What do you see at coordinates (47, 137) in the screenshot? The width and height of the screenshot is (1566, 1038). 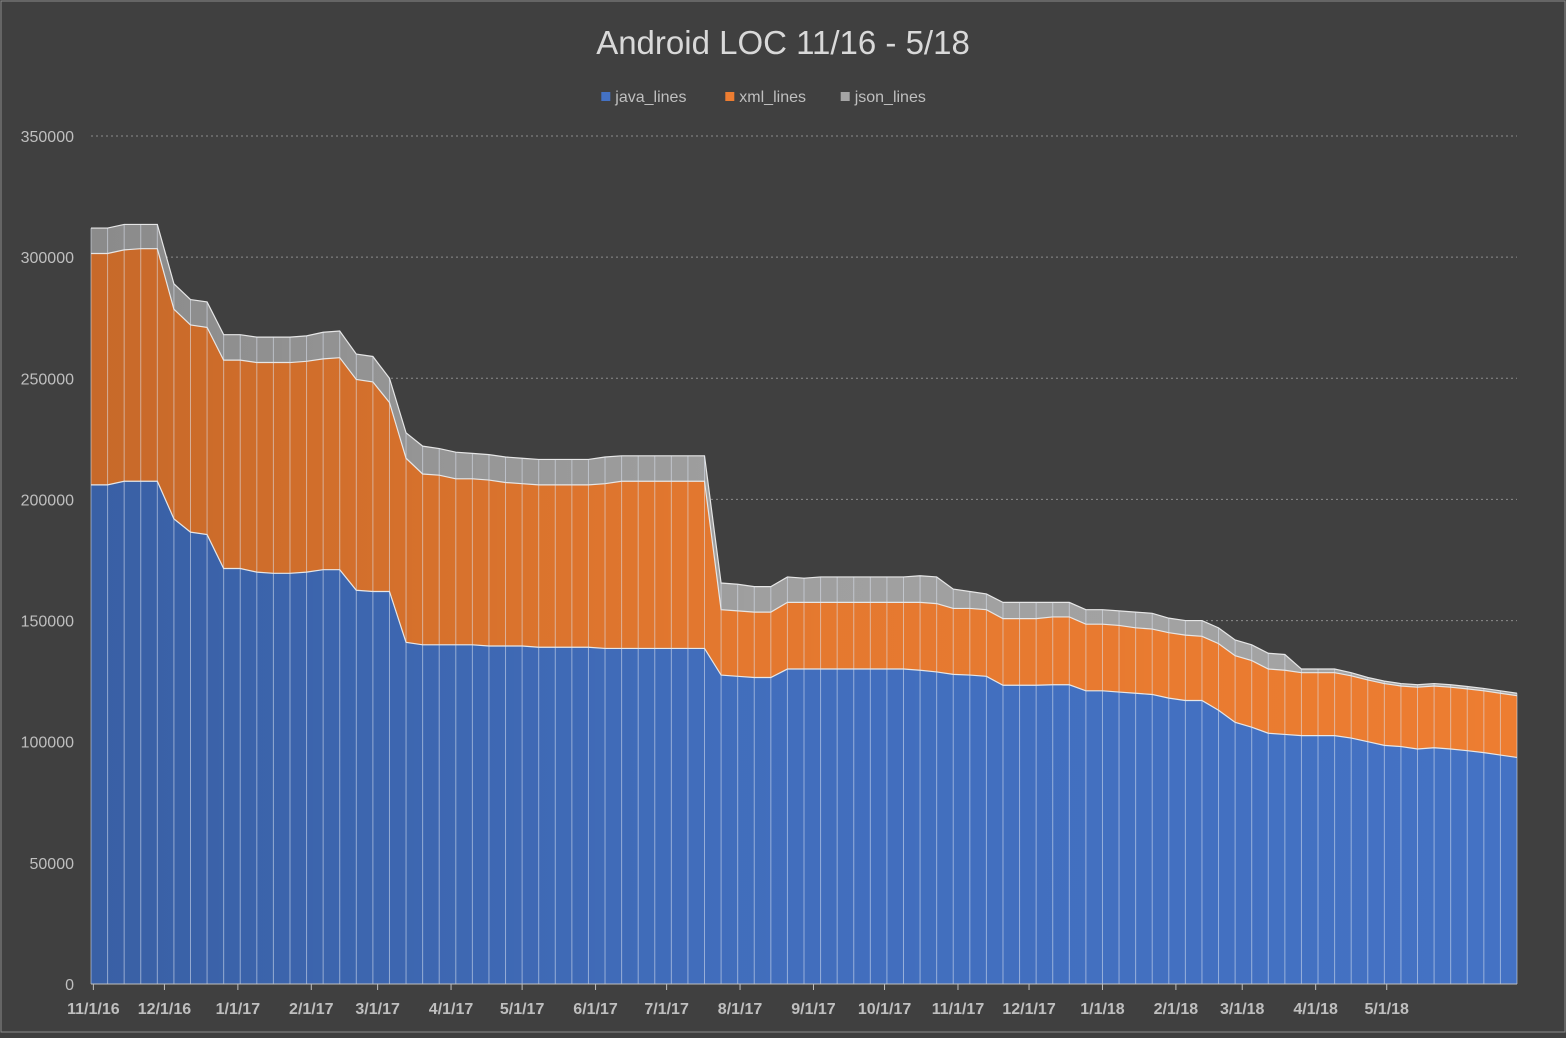 I see `y-tick-label: 350000` at bounding box center [47, 137].